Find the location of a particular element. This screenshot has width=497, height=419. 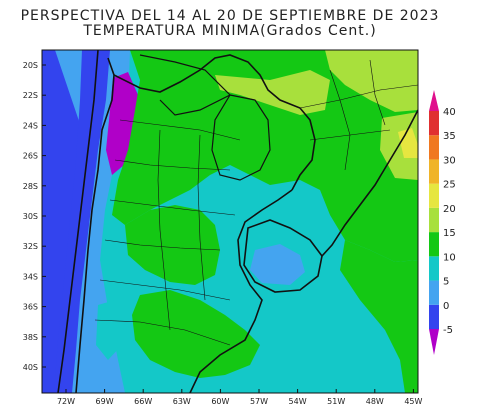

colorbar-tick-label: 5 is located at coordinates (446, 282).